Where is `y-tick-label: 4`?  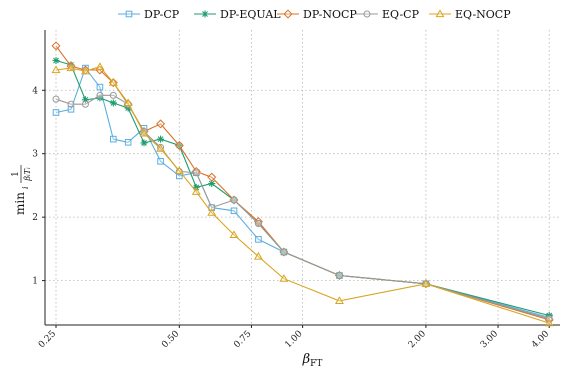
y-tick-label: 4 is located at coordinates (35, 91).